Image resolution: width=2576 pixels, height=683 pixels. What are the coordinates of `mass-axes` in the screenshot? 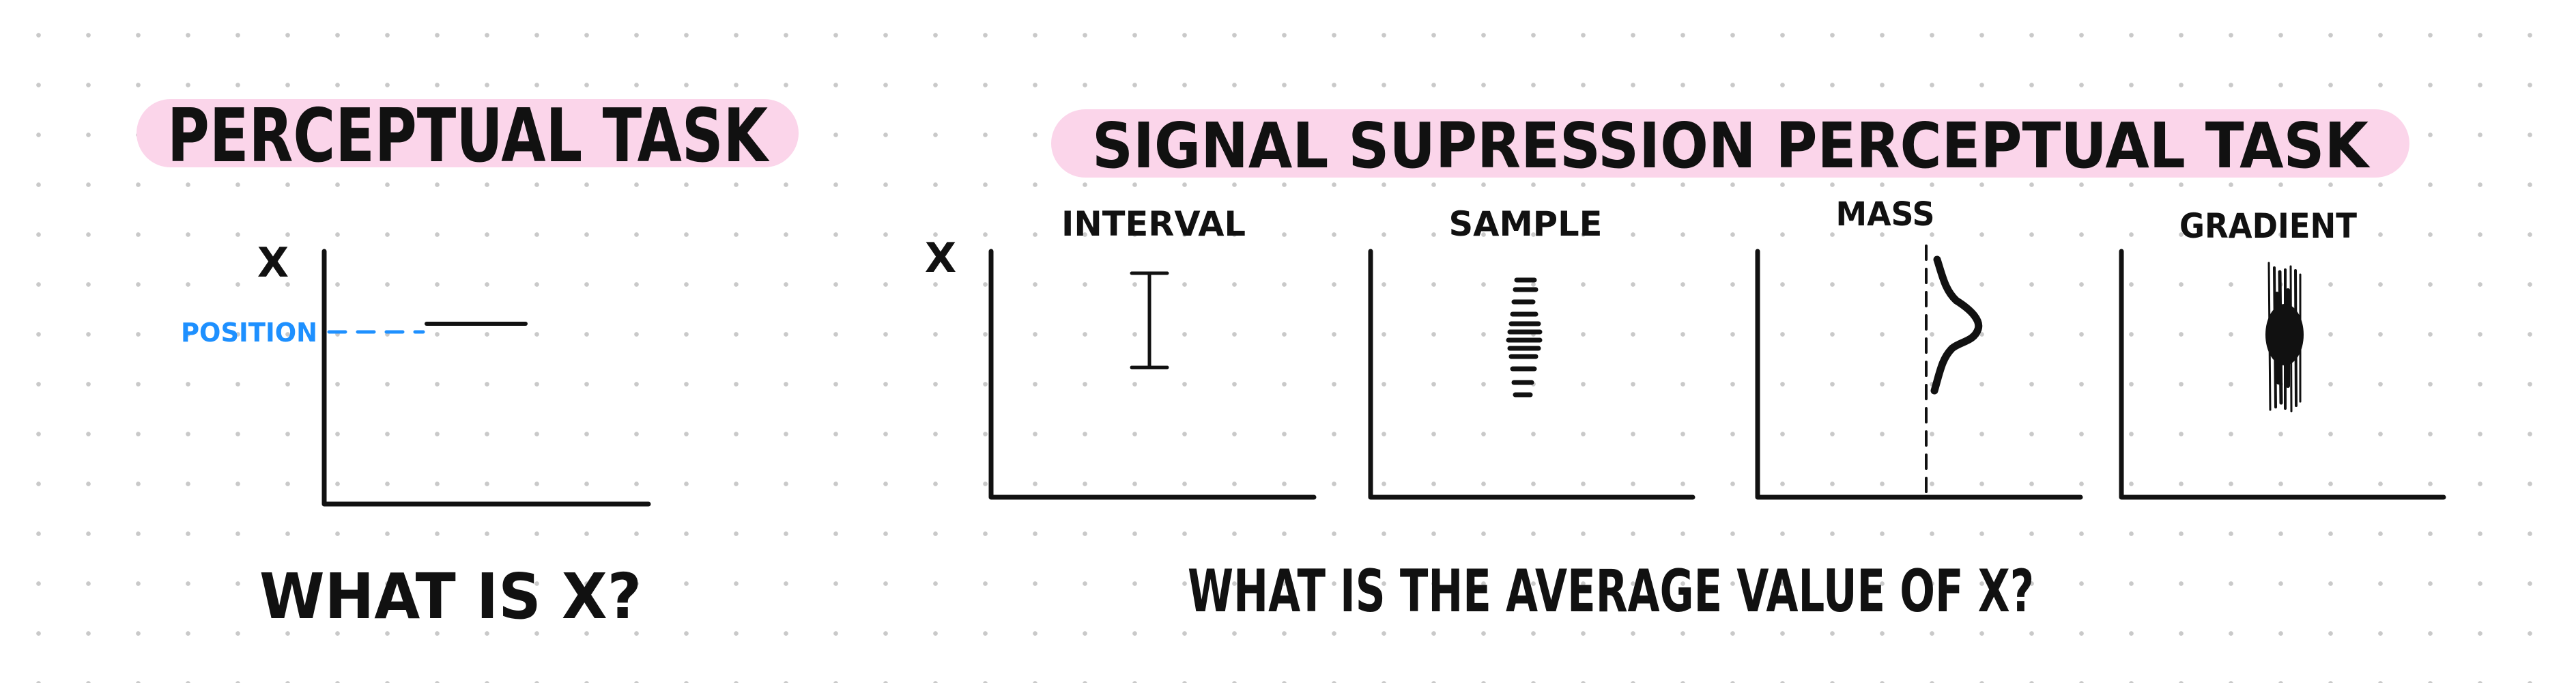 It's located at (1919, 374).